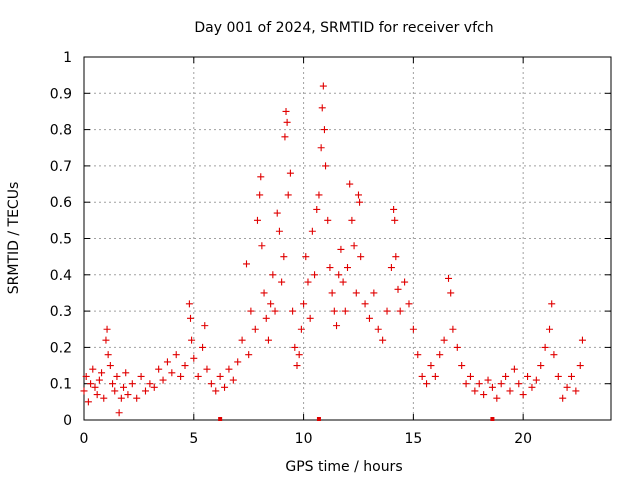 This screenshot has height=480, width=640. I want to click on y-tick-label: 0.5, so click(61, 240).